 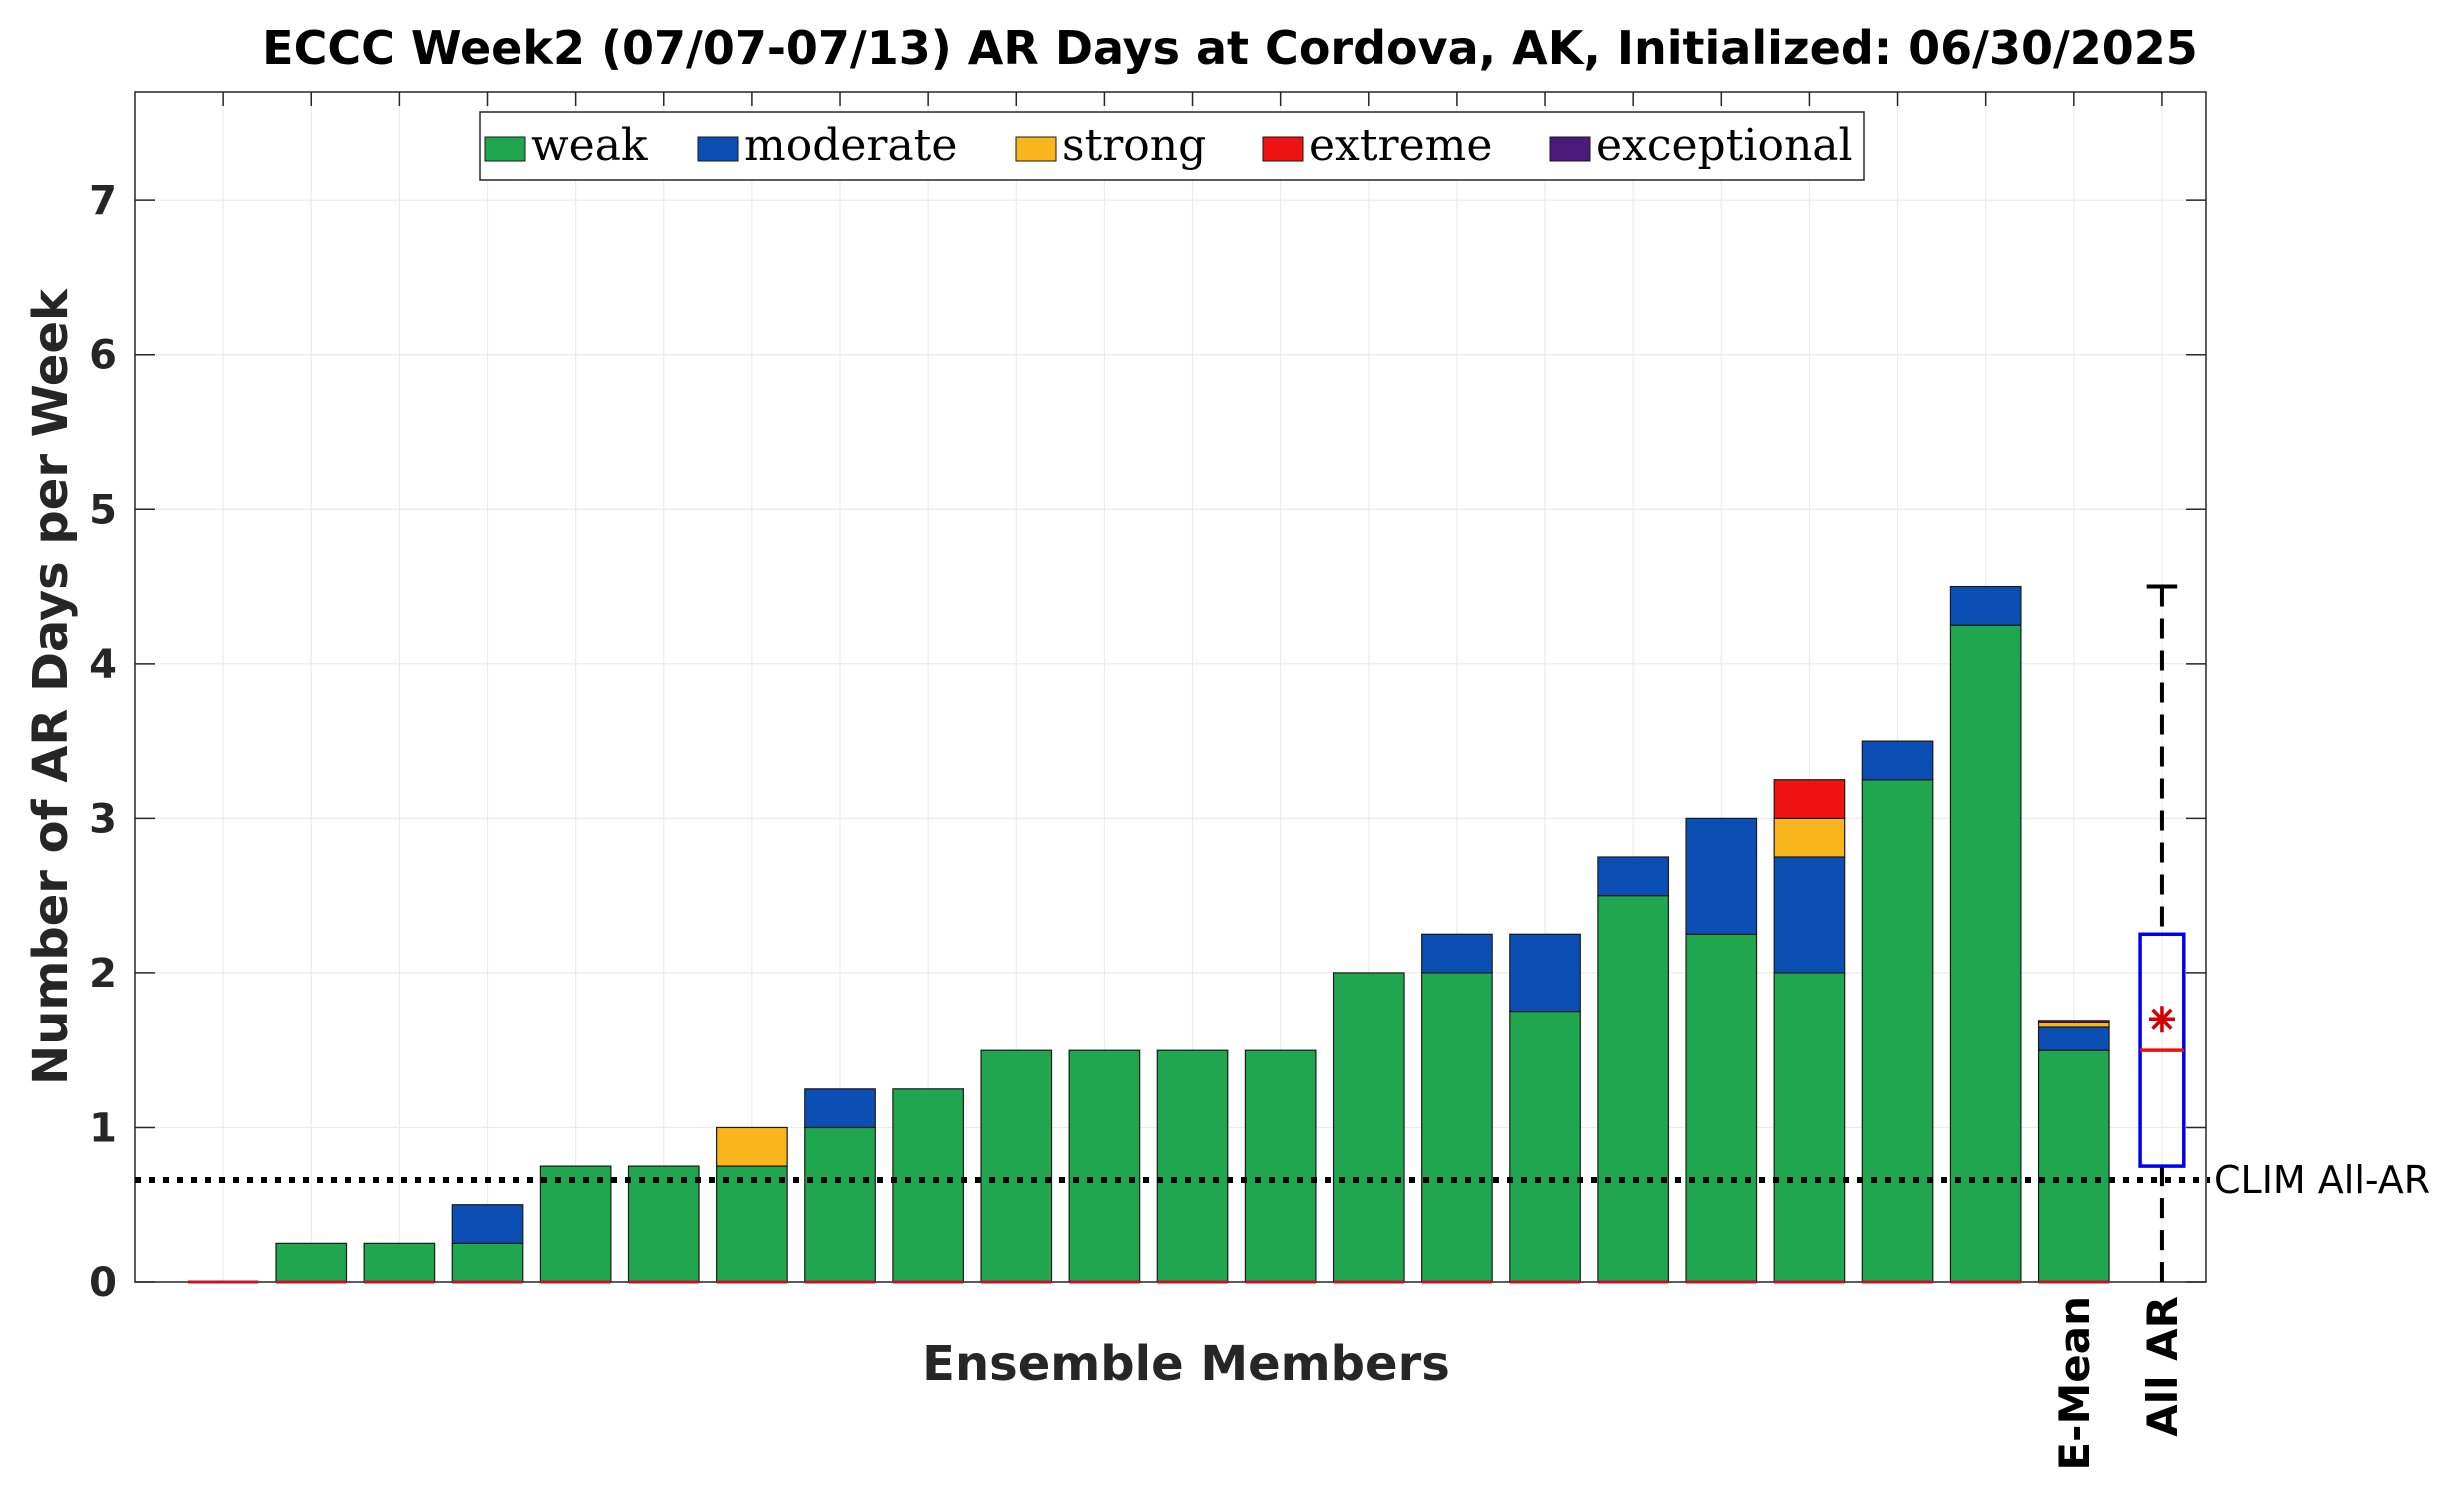 What do you see at coordinates (103, 201) in the screenshot?
I see `y-tick-label: 7` at bounding box center [103, 201].